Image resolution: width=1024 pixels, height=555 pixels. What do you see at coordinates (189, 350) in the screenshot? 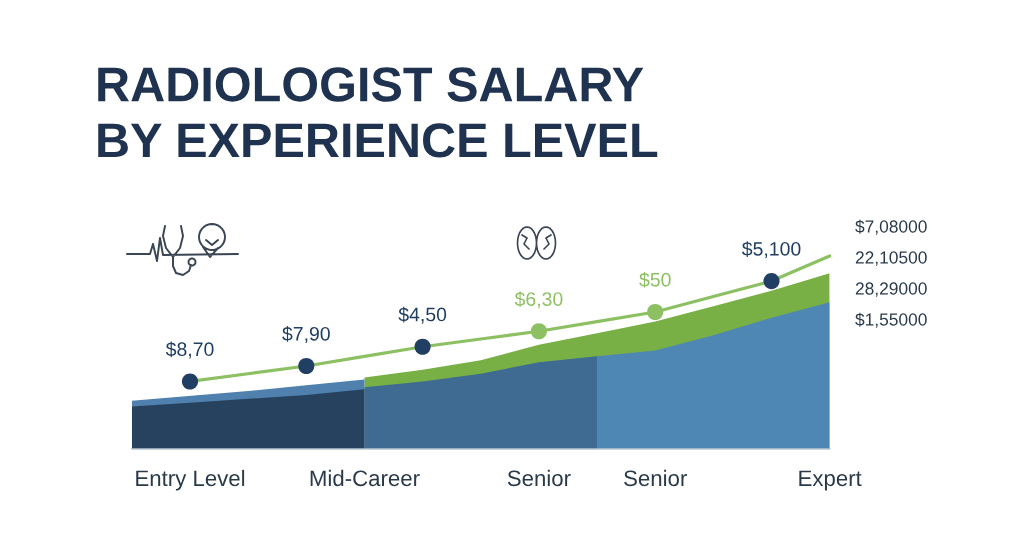
I see `annotation: $8,70` at bounding box center [189, 350].